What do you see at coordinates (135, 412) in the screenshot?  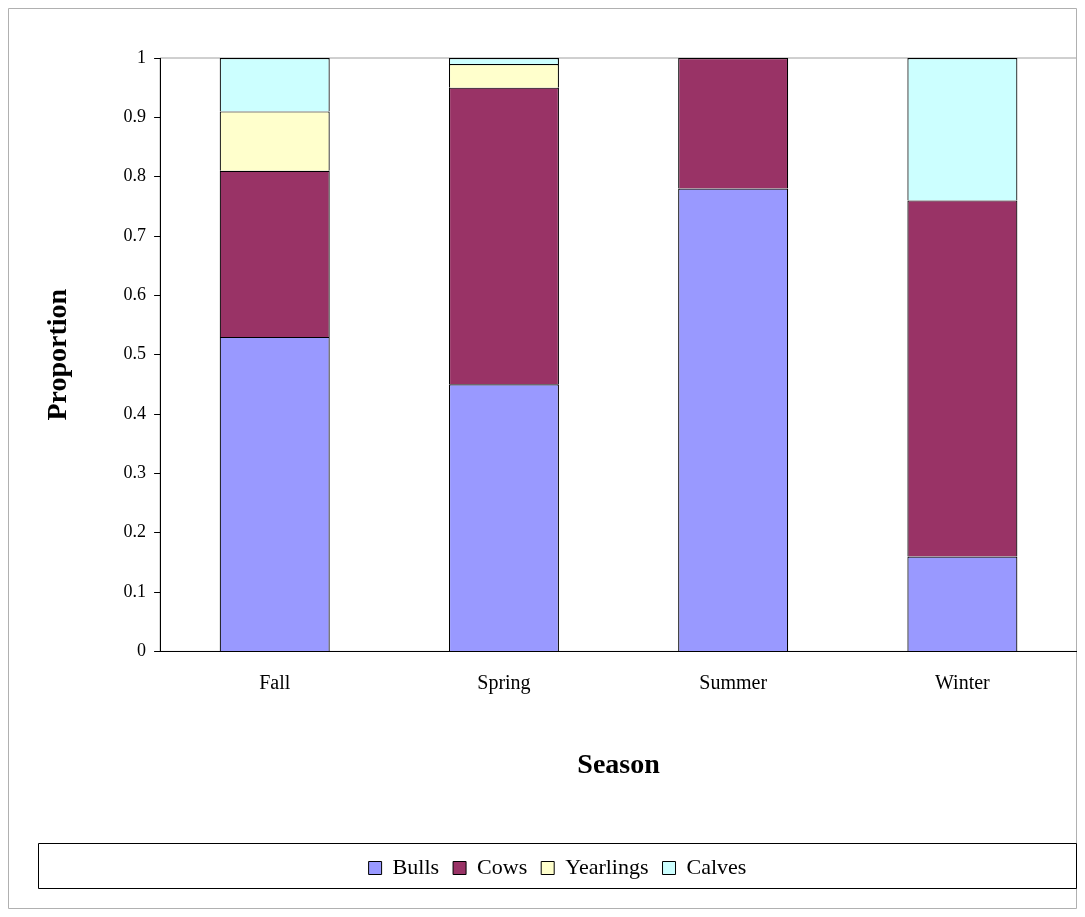 I see `y-tick-label: 0.4` at bounding box center [135, 412].